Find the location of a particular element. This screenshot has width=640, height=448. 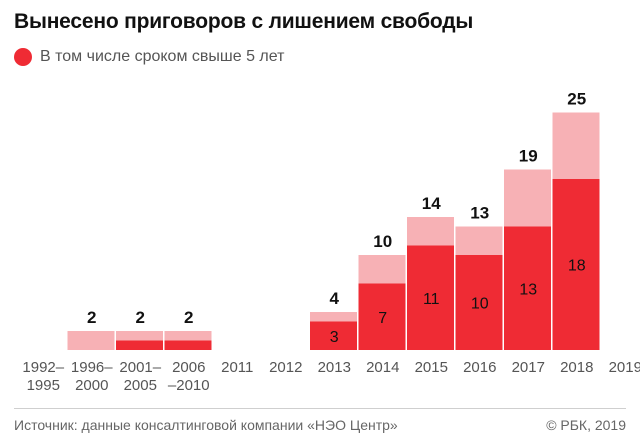

total-label-9: 13 is located at coordinates (479, 213).